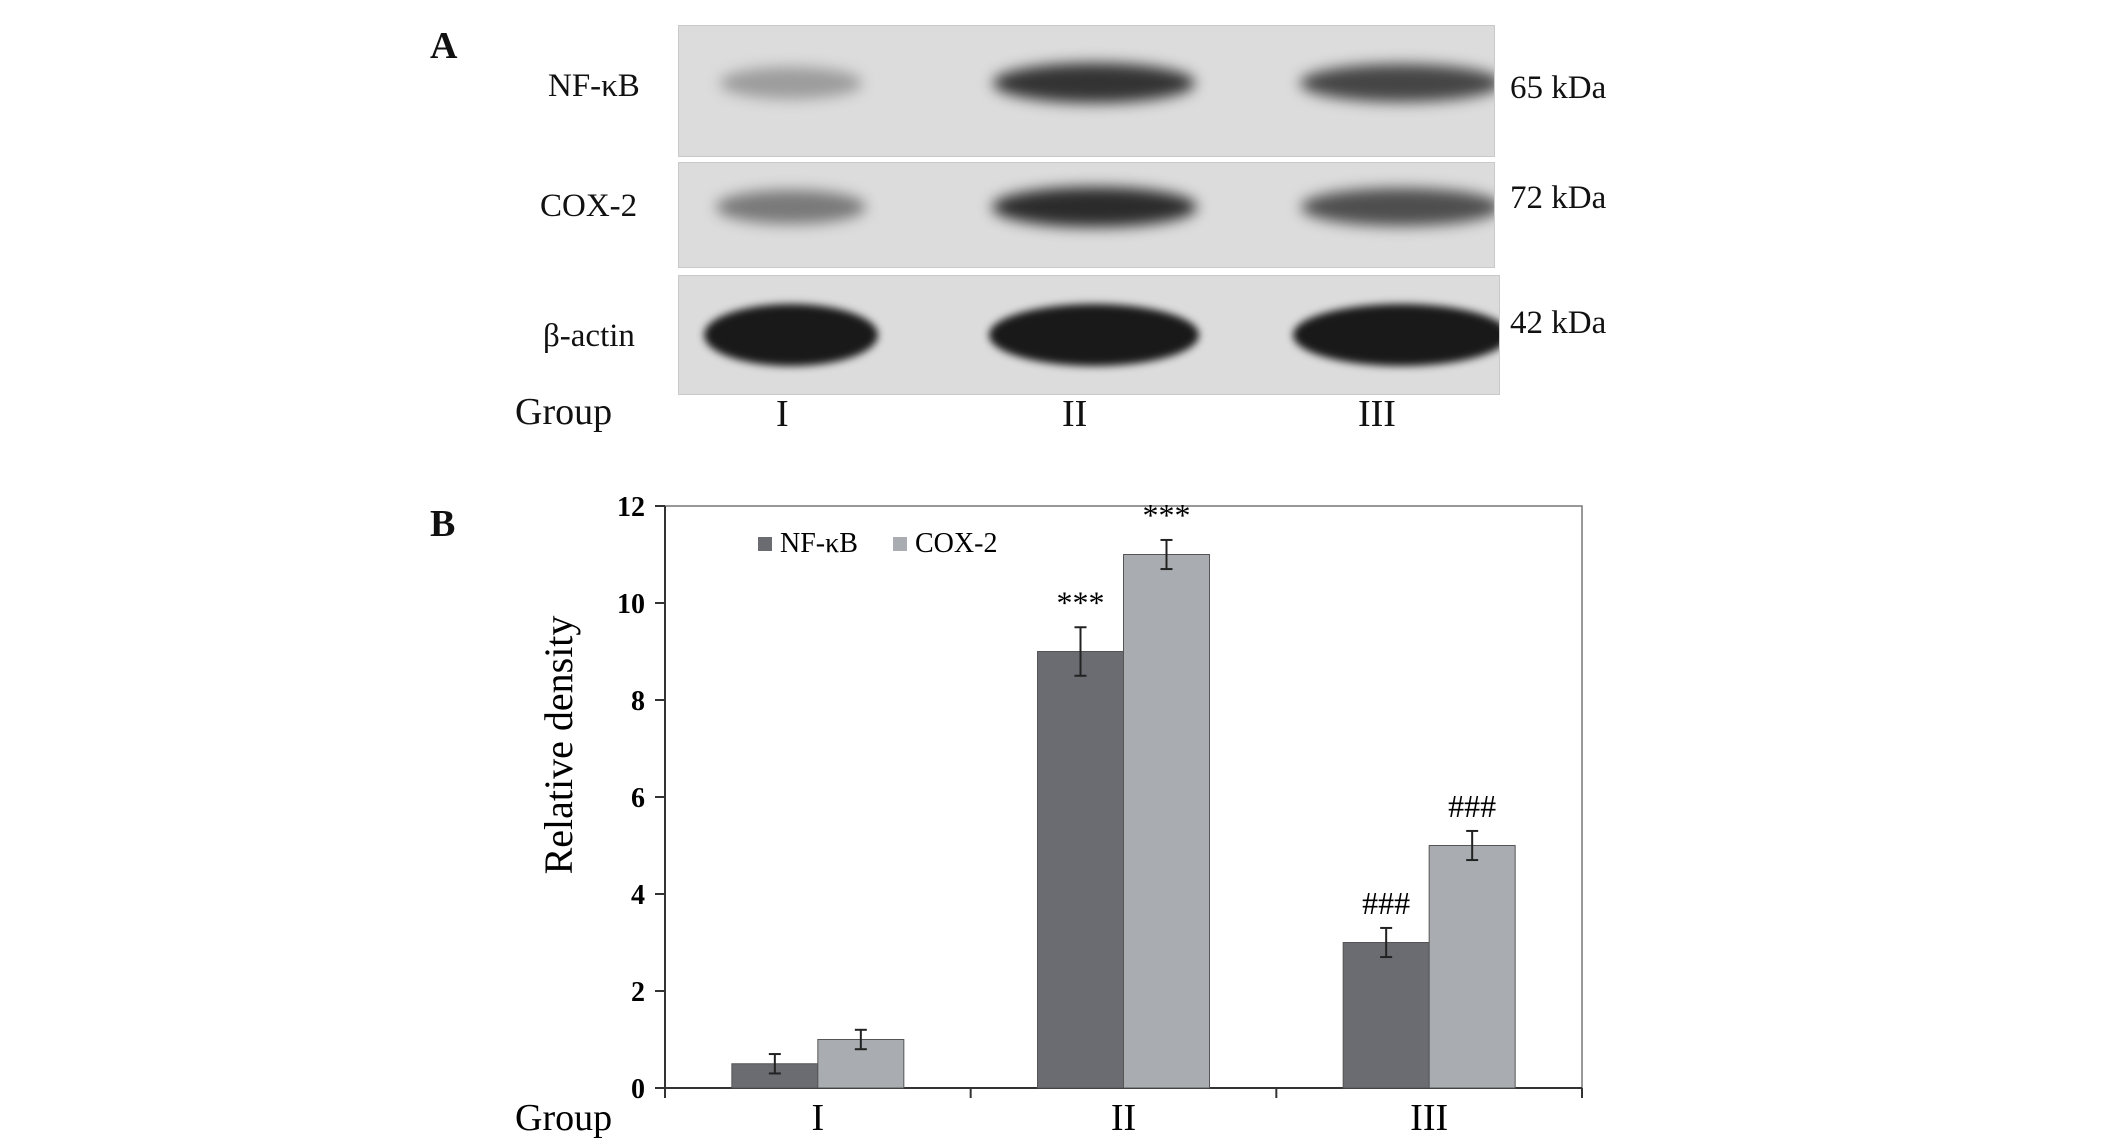 The image size is (2126, 1139). Describe the element at coordinates (631, 604) in the screenshot. I see `y-tick-label: 10` at that location.